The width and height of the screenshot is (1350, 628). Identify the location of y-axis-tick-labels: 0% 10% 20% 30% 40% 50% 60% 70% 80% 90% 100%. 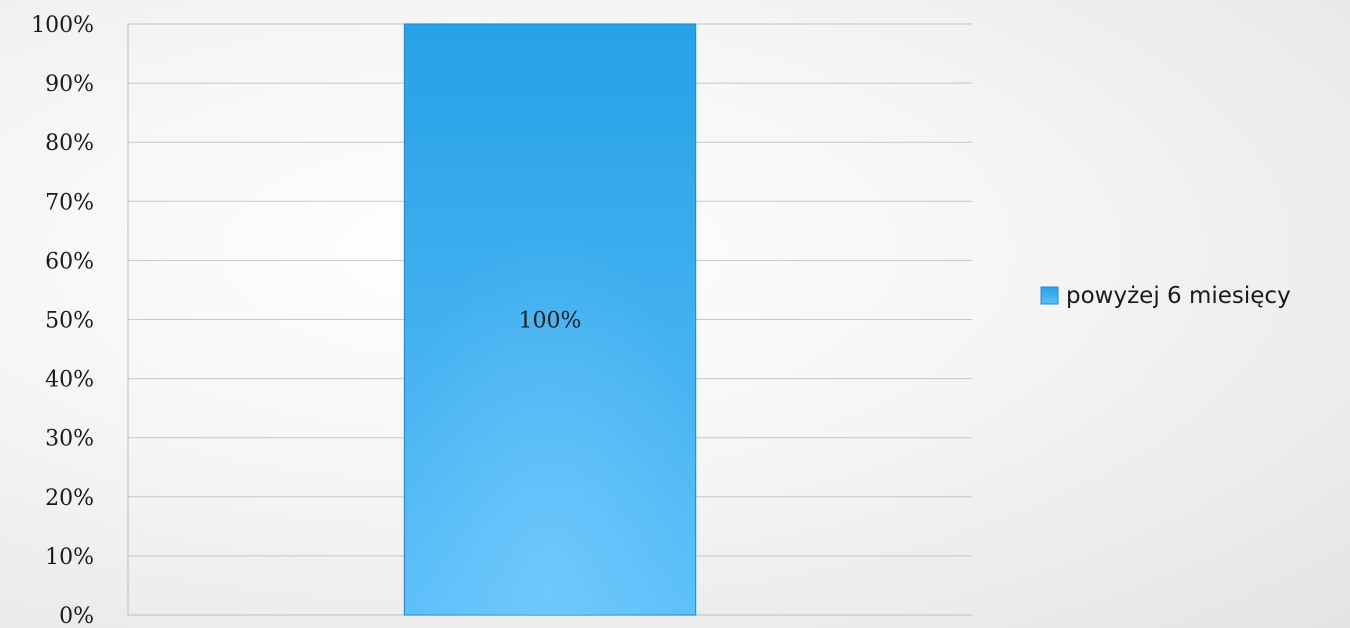
(62, 320).